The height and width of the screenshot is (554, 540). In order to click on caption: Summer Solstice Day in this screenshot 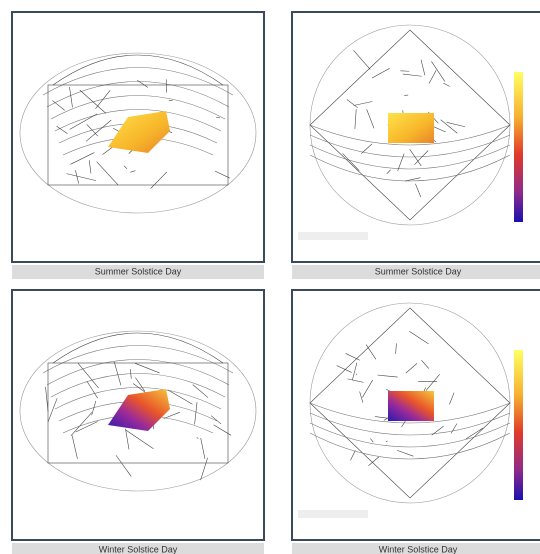, I will do `click(138, 271)`.